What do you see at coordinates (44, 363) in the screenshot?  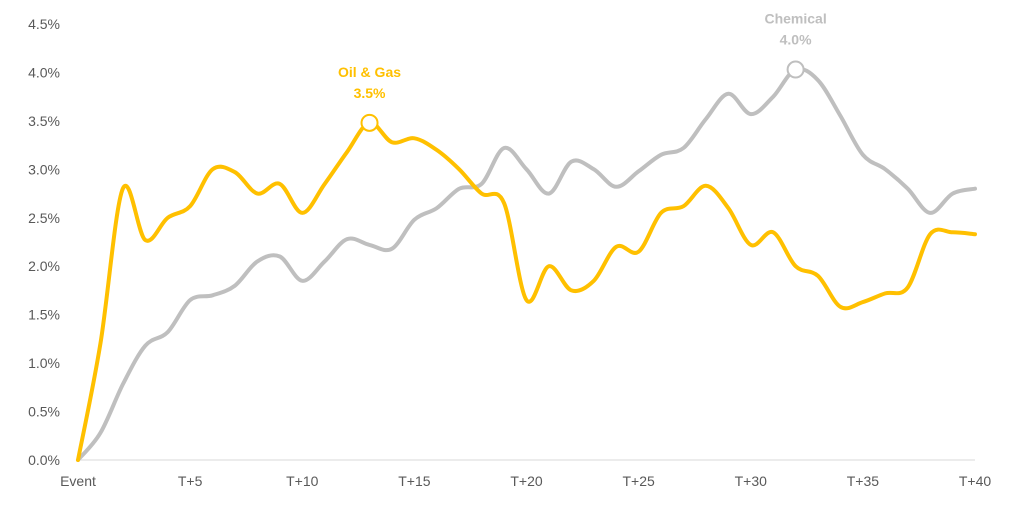 I see `y-tick-label: 1.0%` at bounding box center [44, 363].